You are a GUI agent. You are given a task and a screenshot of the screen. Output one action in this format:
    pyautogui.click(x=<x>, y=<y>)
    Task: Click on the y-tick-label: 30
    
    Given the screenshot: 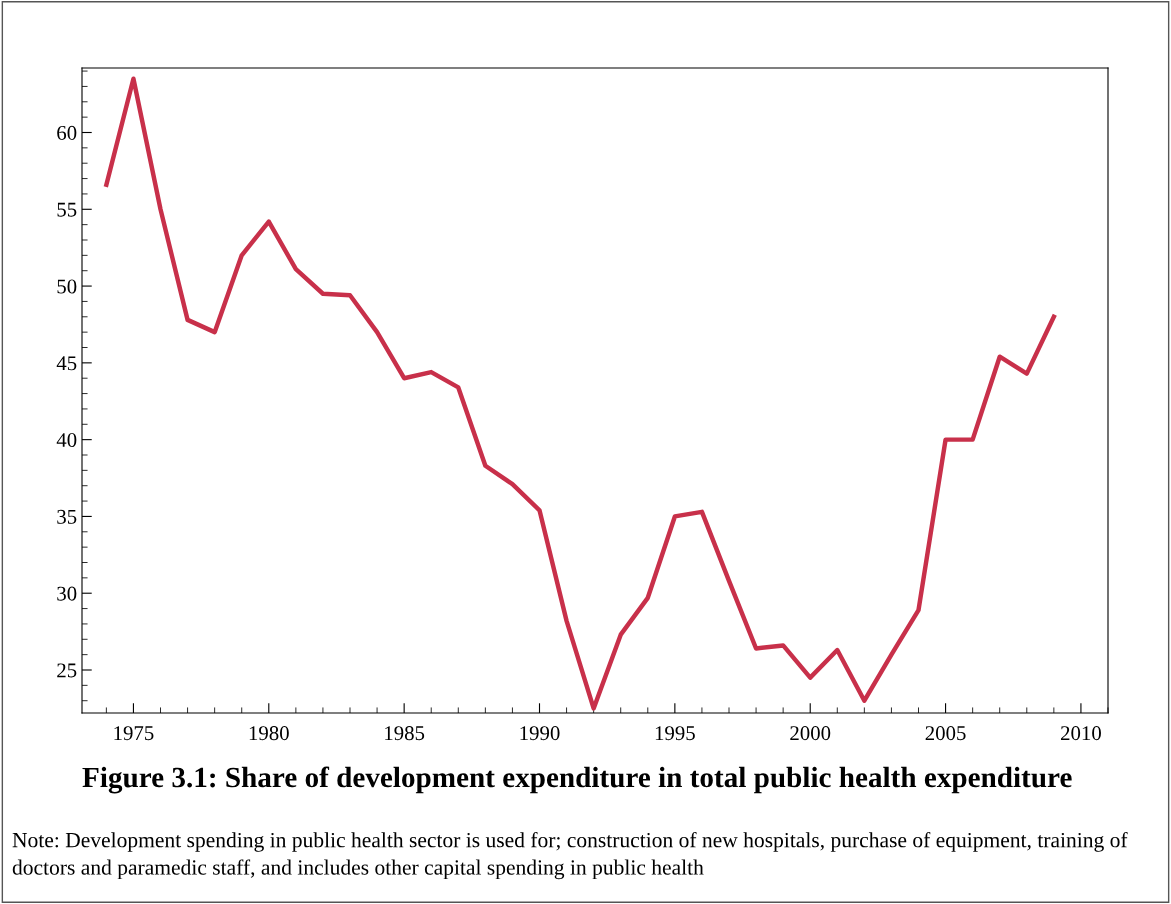 What is the action you would take?
    pyautogui.click(x=67, y=593)
    